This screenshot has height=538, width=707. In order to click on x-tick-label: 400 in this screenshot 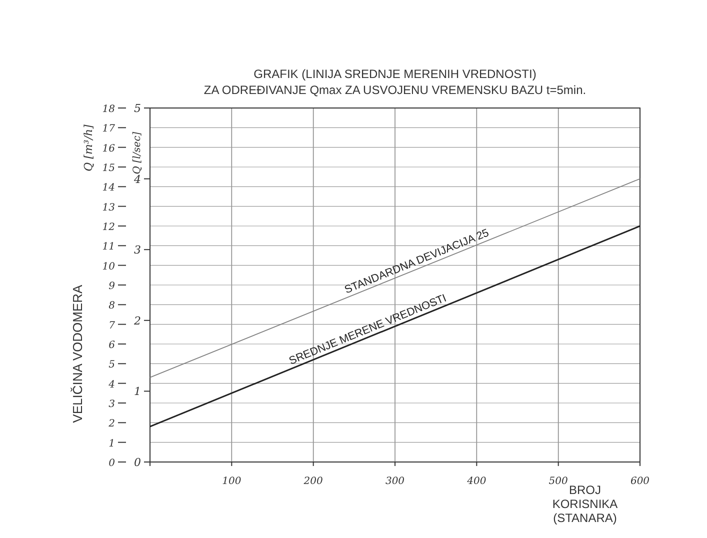, I will do `click(476, 481)`.